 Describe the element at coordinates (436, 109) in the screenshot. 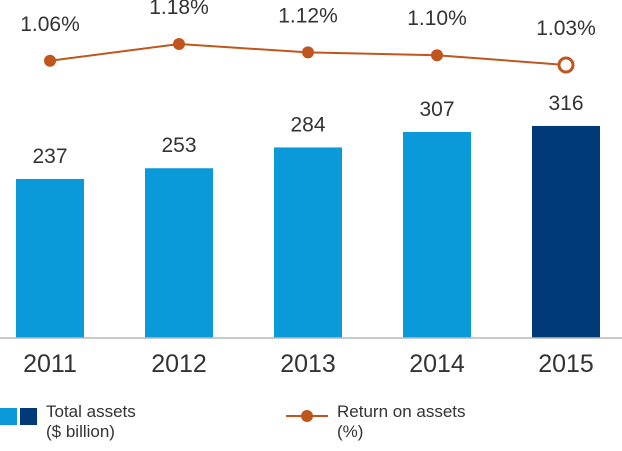

I see `bar-value-label-2014: 307` at that location.